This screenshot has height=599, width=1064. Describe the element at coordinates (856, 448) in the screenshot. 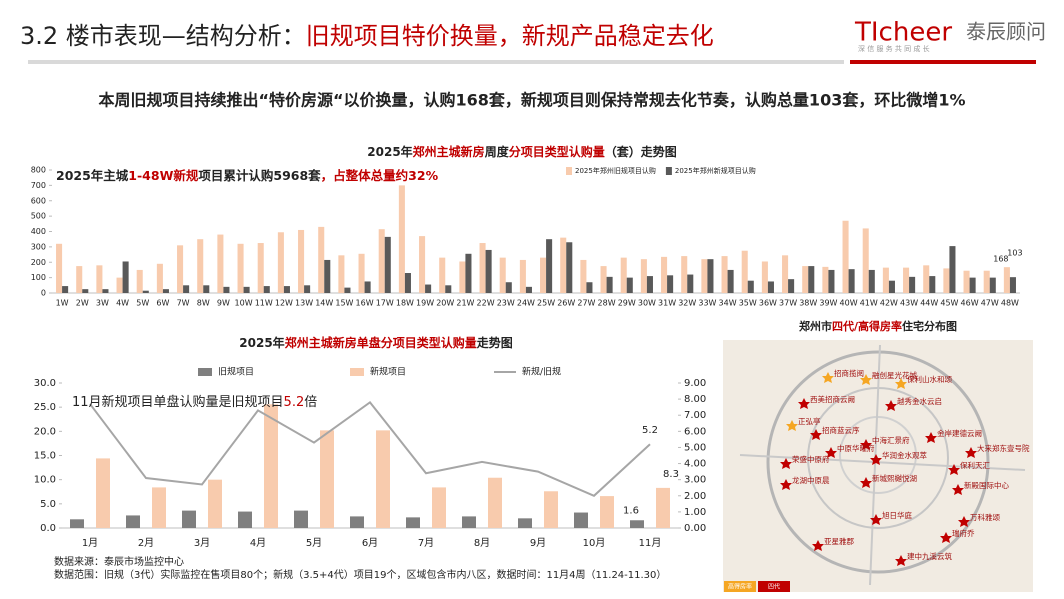

I see `map-label: 中原华曜府` at that location.